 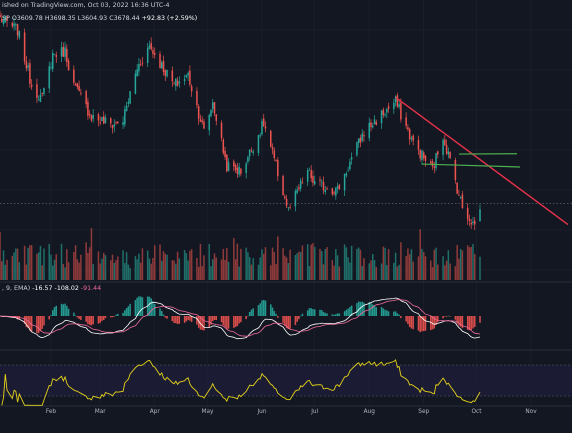 What do you see at coordinates (423, 412) in the screenshot?
I see `x-tick-label-sep: Sep` at bounding box center [423, 412].